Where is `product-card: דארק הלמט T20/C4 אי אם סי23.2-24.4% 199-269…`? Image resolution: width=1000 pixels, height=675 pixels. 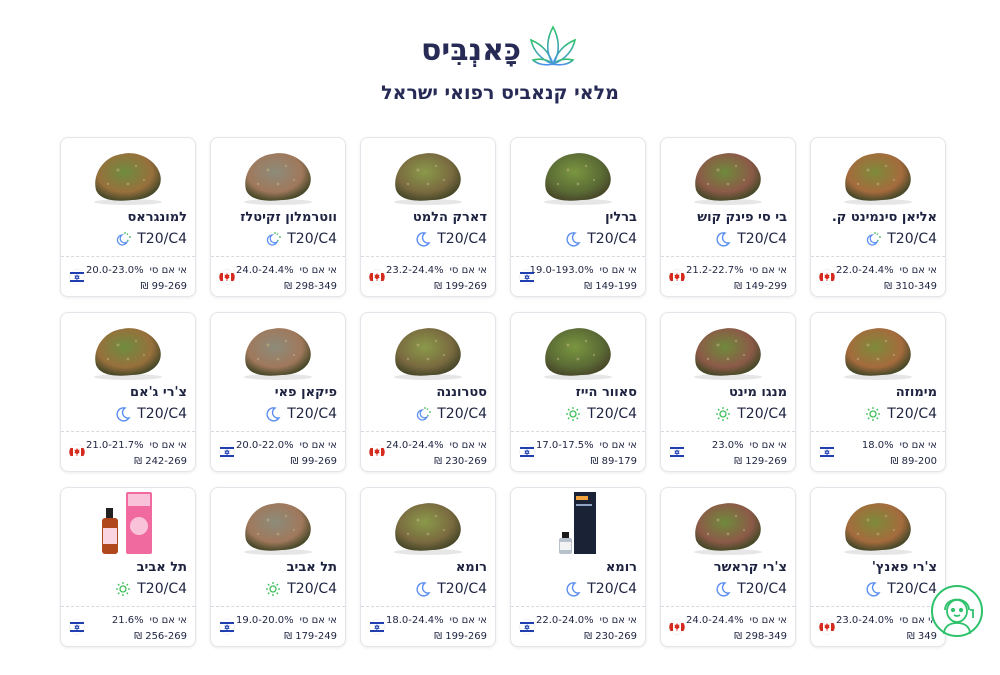 product-card: דארק הלמט T20/C4 אי אם סי23.2-24.4% 199-269… is located at coordinates (428, 217).